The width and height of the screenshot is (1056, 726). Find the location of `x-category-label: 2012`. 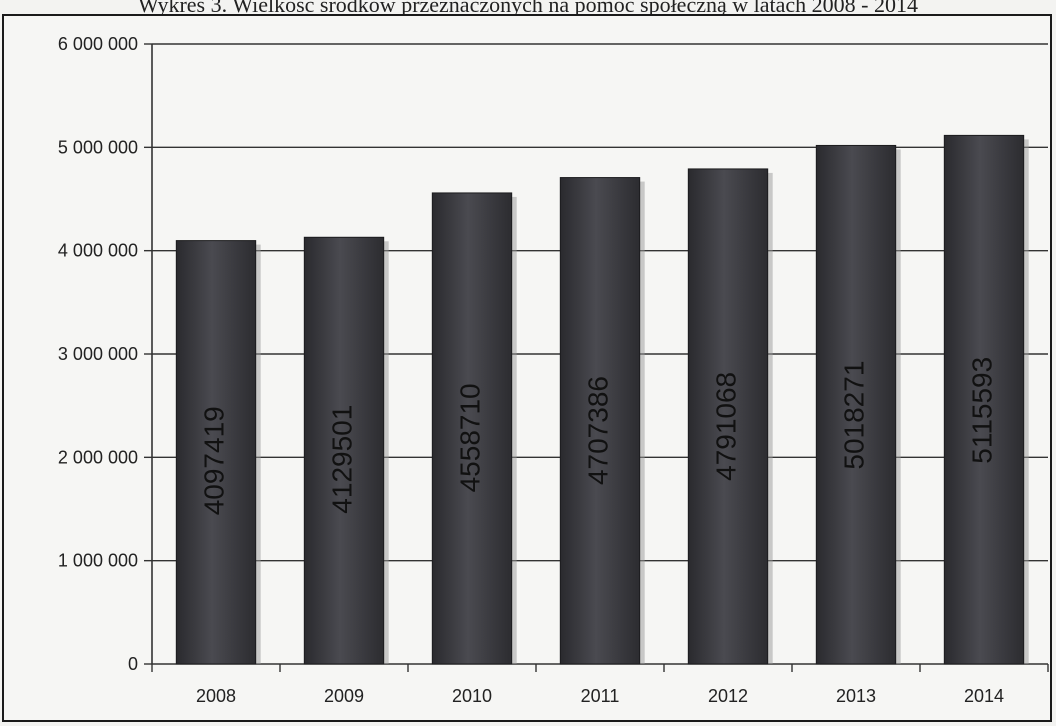

x-category-label: 2012 is located at coordinates (728, 696).